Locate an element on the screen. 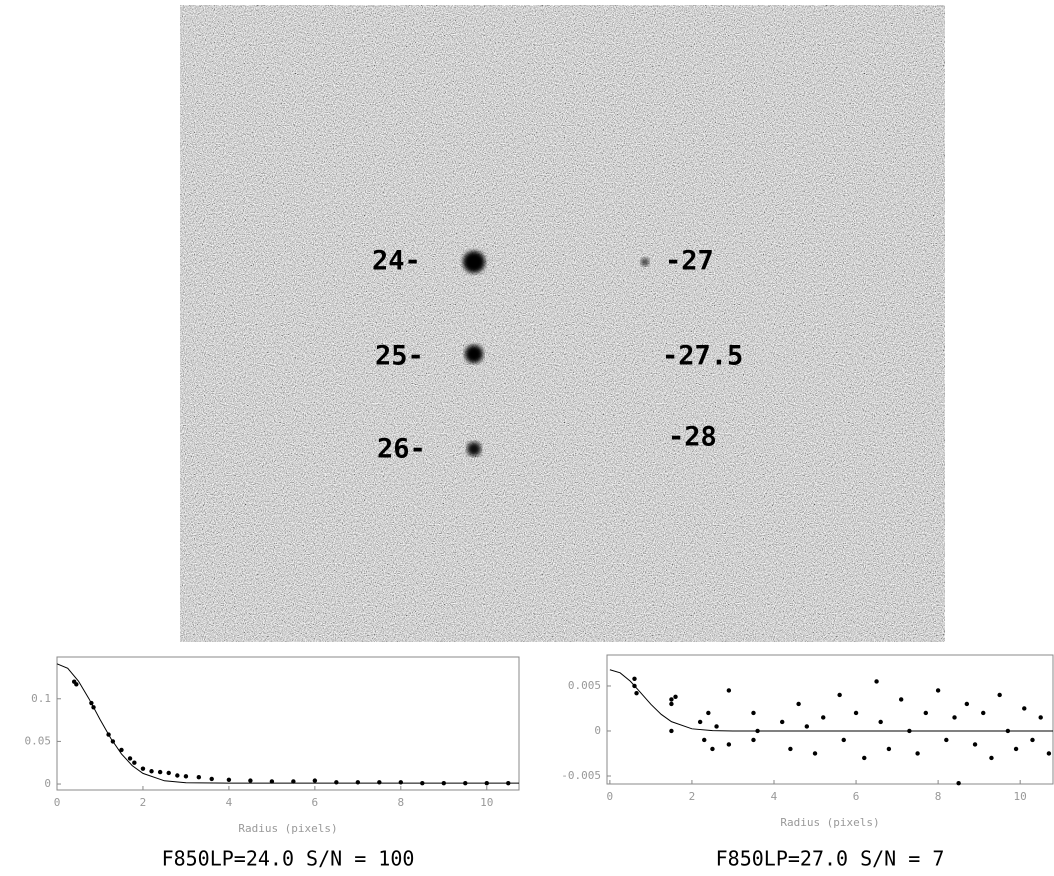 This screenshot has width=1054, height=876. magnitude-label: 26- is located at coordinates (401, 449).